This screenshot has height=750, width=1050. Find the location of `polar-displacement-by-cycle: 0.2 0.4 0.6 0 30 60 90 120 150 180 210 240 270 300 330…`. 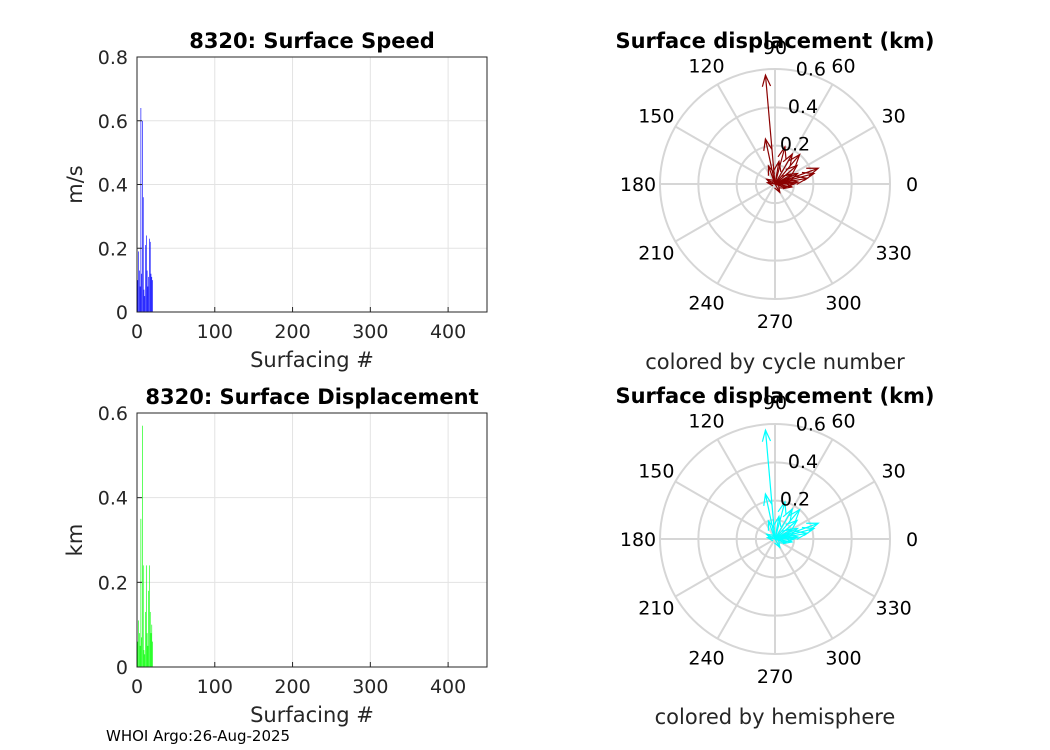

polar-displacement-by-cycle: 0.2 0.4 0.6 0 30 60 90 120 150 180 210 240 270 300 330… is located at coordinates (774, 201).